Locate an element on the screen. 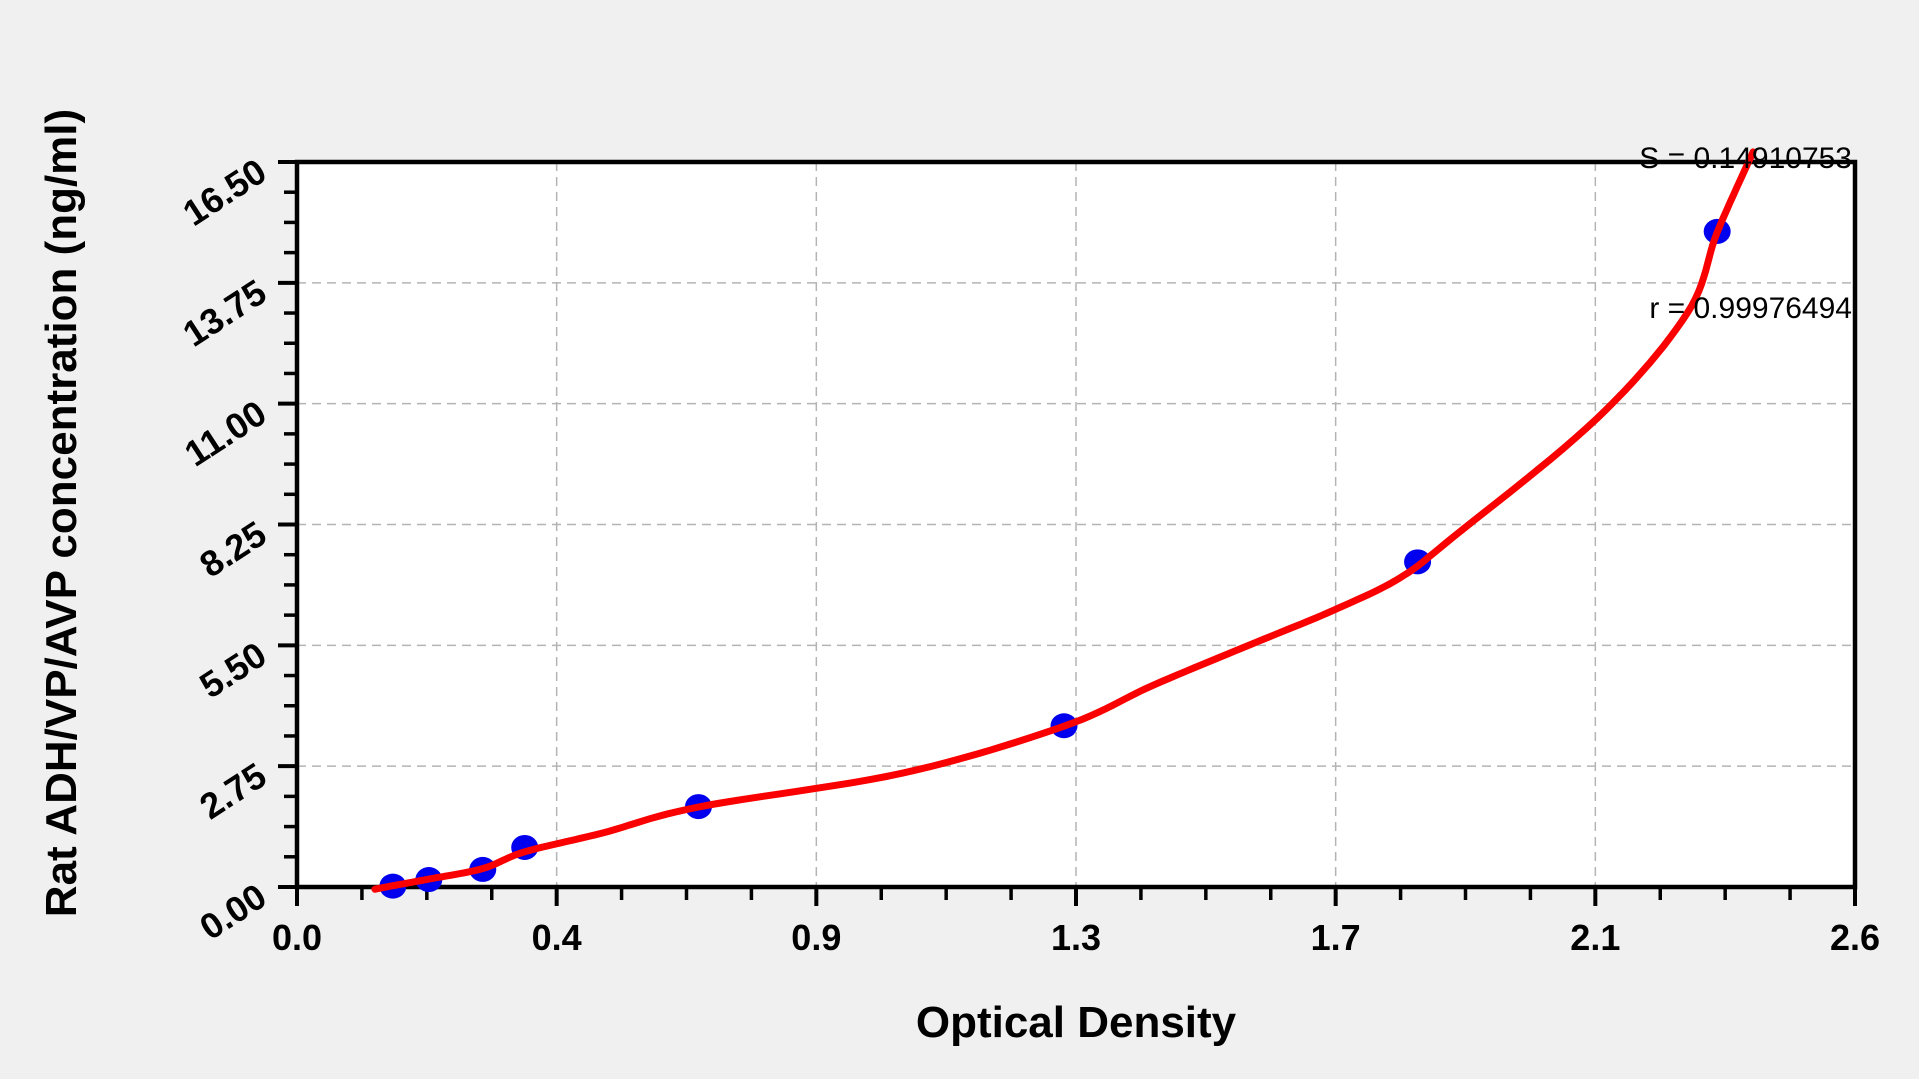 The width and height of the screenshot is (1919, 1079). x-tick-label: 2.1 is located at coordinates (1595, 937).